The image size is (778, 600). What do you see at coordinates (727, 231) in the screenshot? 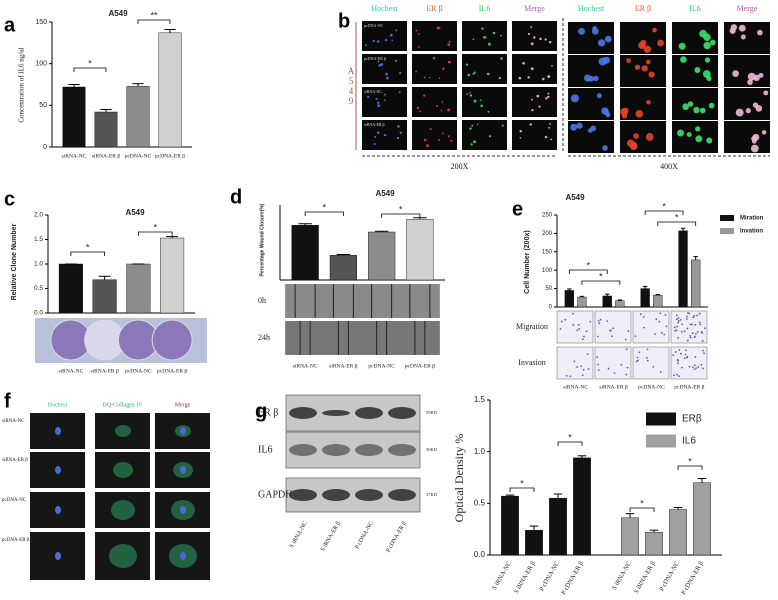
I see `legend-swatch` at bounding box center [727, 231].